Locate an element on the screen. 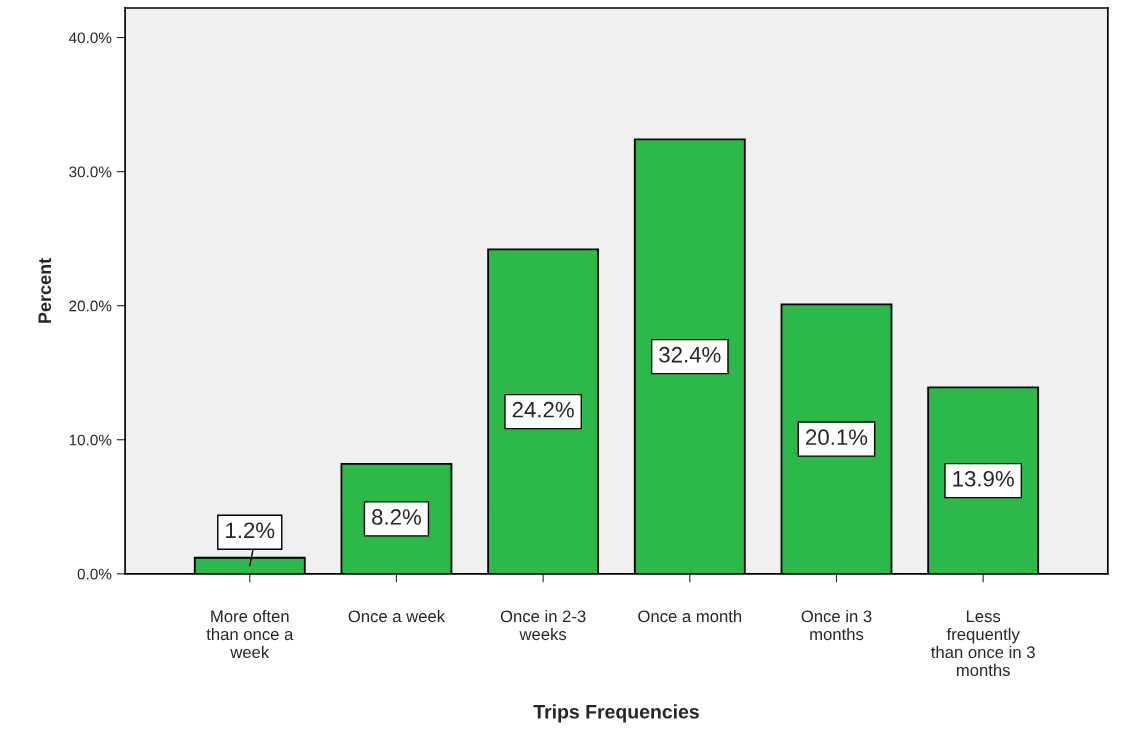  data-label: 13.9% is located at coordinates (983, 478).